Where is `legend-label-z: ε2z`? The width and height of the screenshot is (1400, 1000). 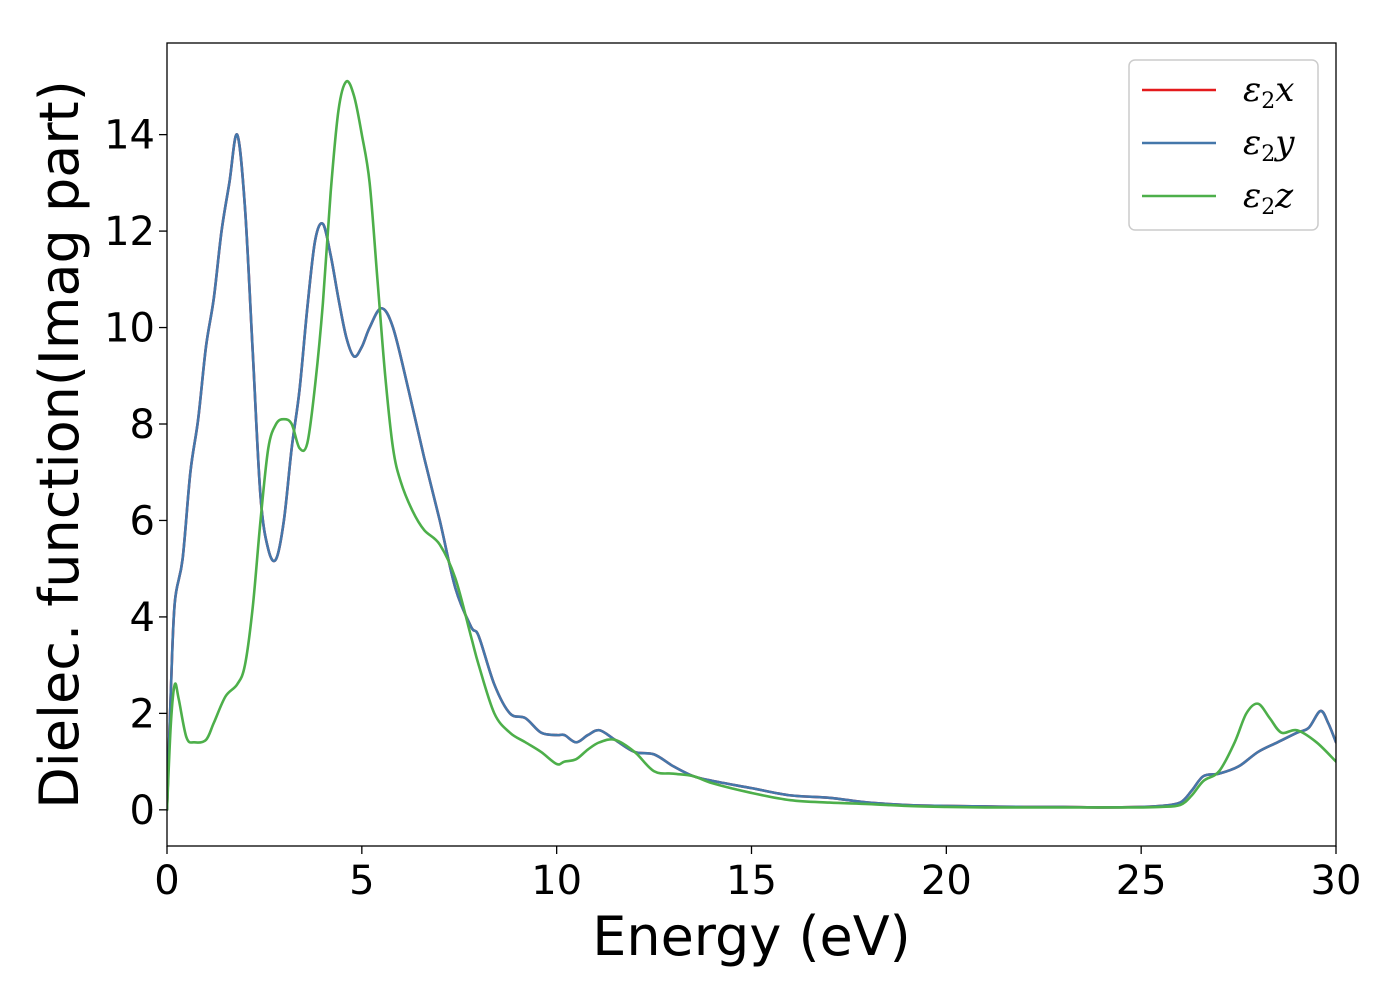 legend-label-z: ε2z is located at coordinates (1268, 198).